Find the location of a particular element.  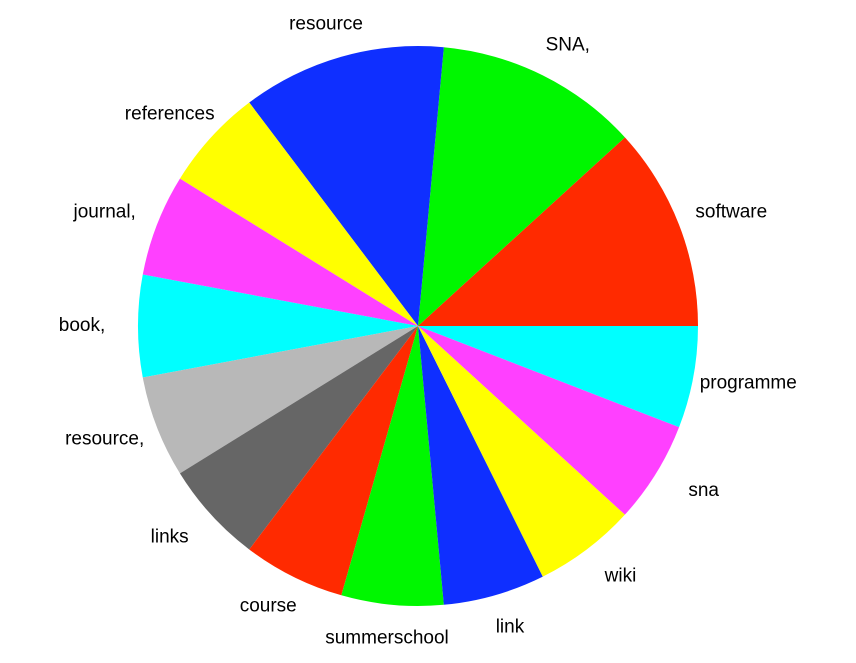

slice-label: resource is located at coordinates (326, 23).